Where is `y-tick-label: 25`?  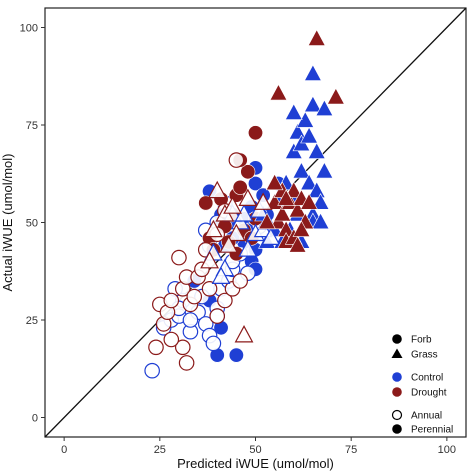 y-tick-label: 25 is located at coordinates (32, 321).